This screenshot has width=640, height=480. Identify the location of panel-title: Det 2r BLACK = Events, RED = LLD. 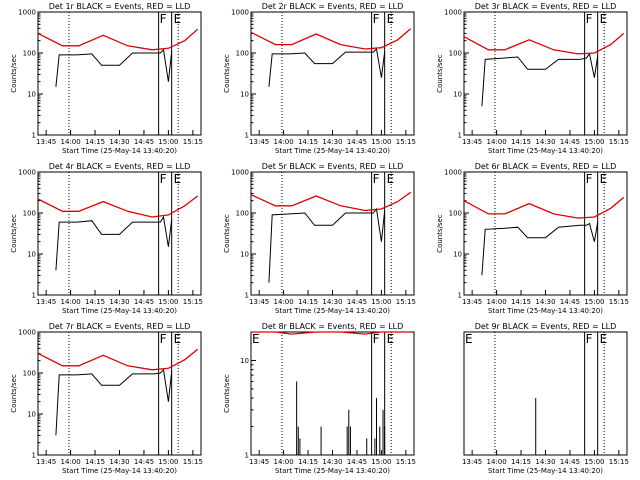
(333, 6).